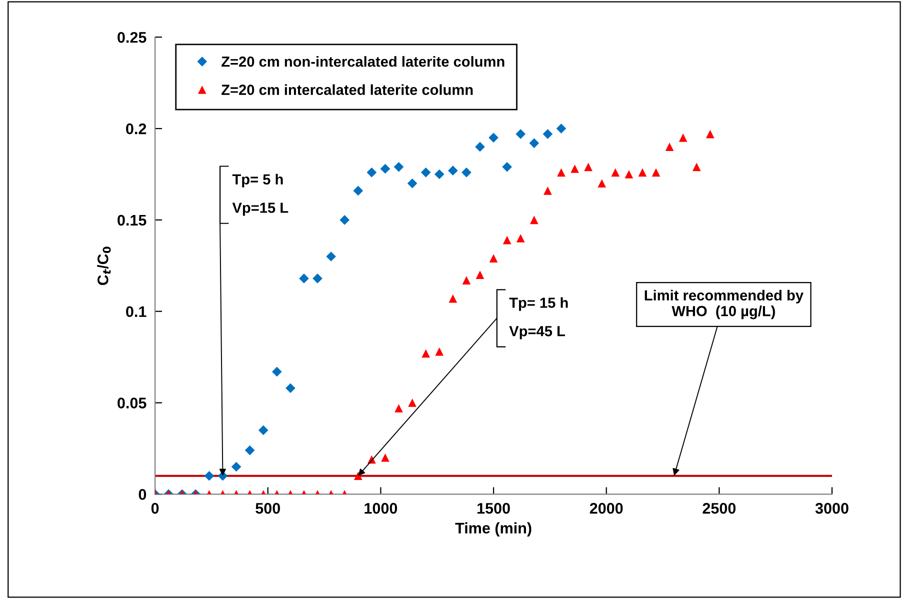  What do you see at coordinates (260, 195) in the screenshot?
I see `annotation: Tp= 5 h Vp=15 L` at bounding box center [260, 195].